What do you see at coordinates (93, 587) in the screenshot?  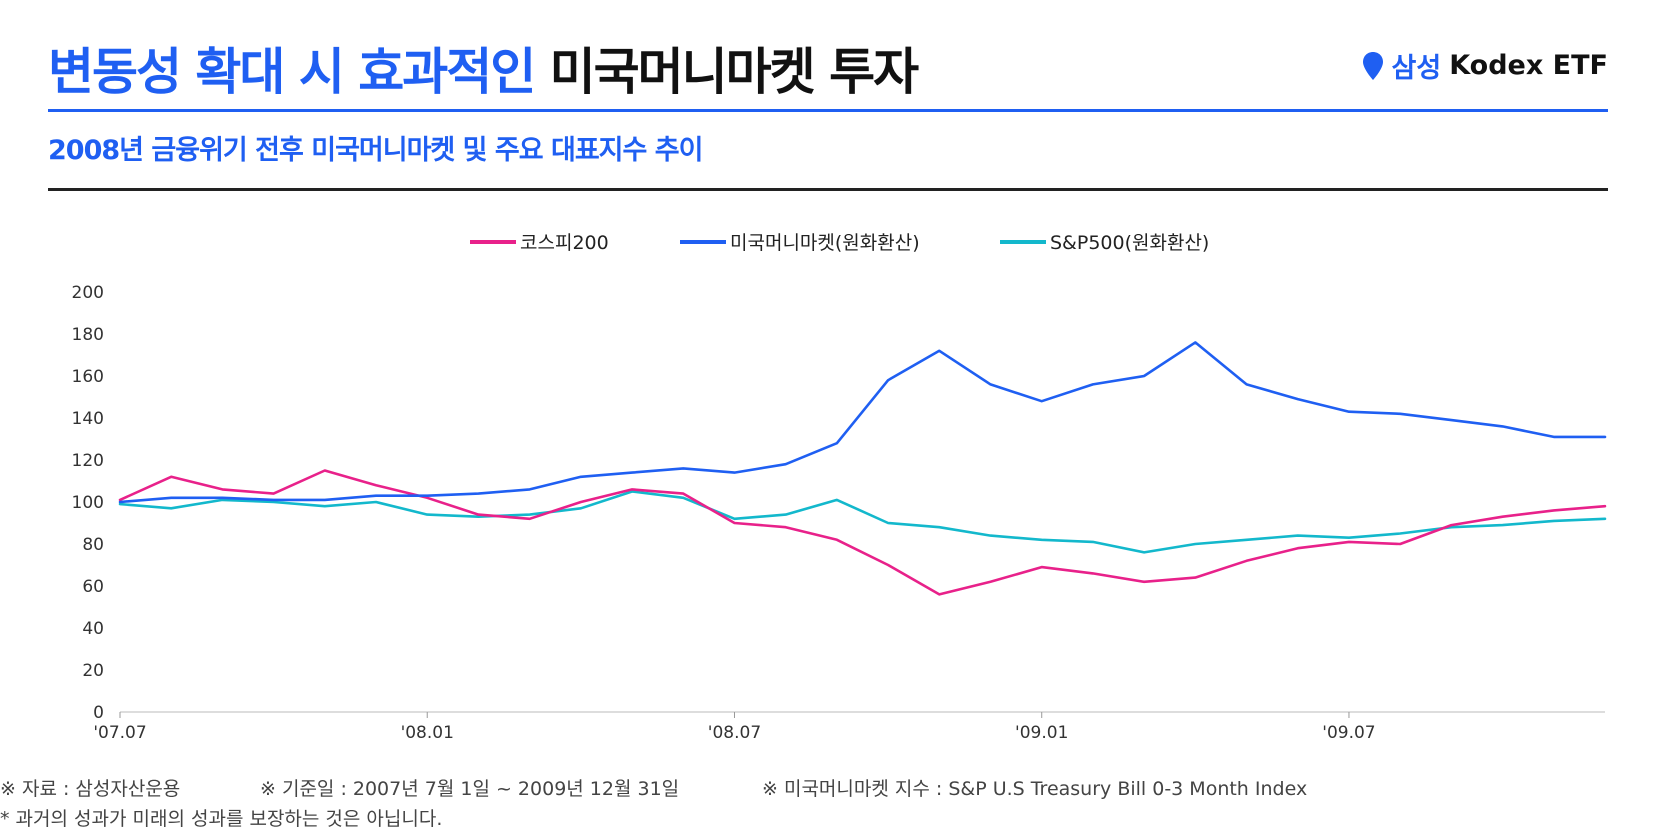 I see `y-tick-label: 60` at bounding box center [93, 587].